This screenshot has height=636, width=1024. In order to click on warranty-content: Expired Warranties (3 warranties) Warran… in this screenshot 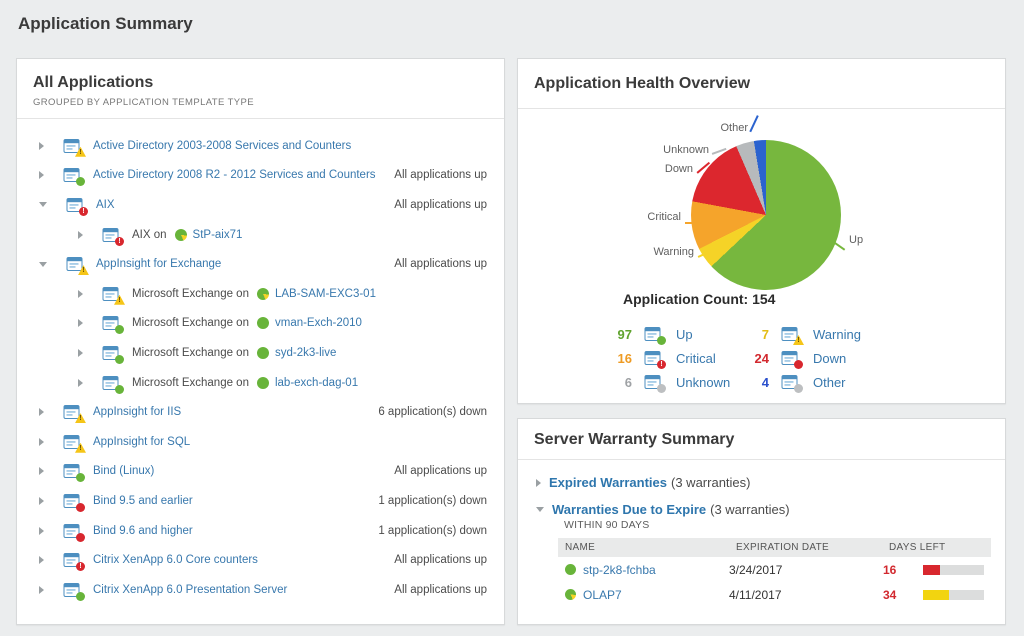, I will do `click(761, 540)`.